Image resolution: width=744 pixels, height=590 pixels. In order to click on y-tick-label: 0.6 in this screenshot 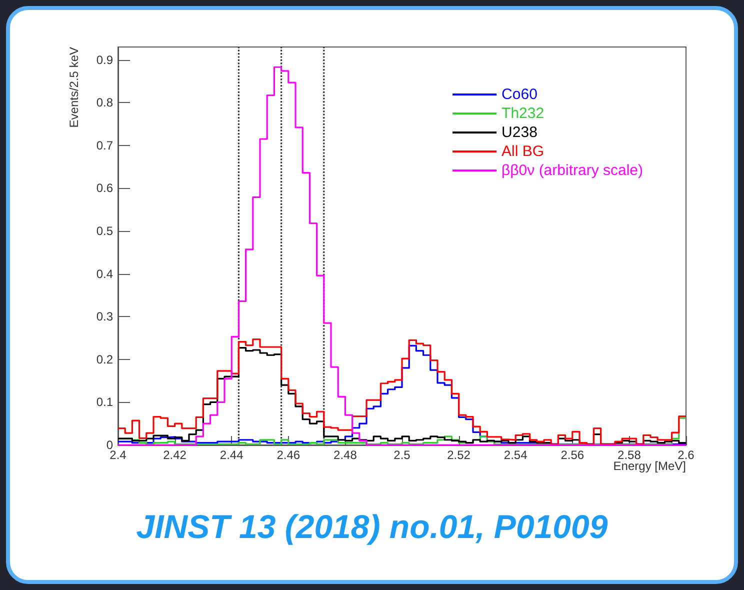, I will do `click(105, 188)`.